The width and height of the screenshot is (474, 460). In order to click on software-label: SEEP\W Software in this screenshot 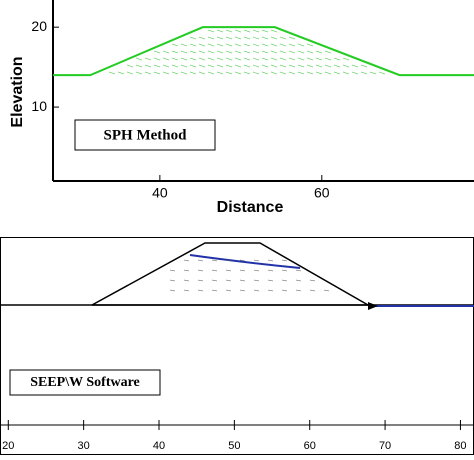, I will do `click(85, 382)`.